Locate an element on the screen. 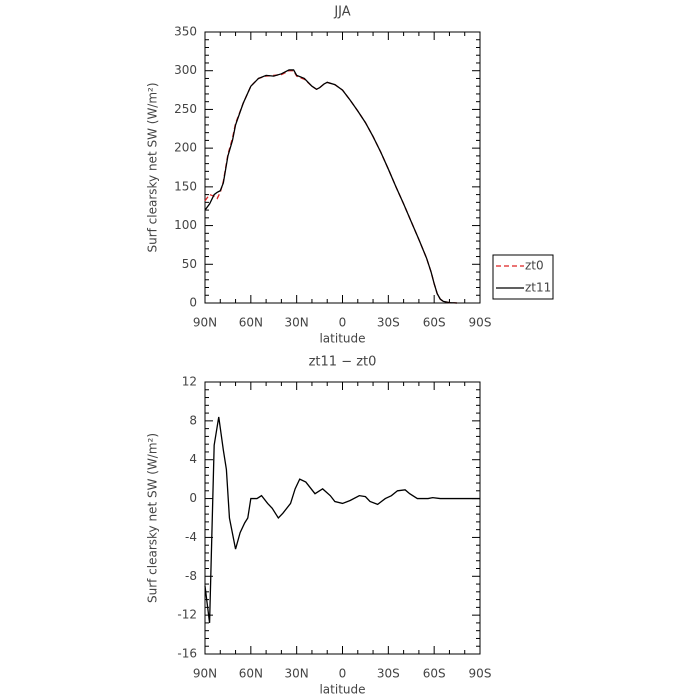 This screenshot has height=700, width=700. y-tick-label: 350 is located at coordinates (185, 32).